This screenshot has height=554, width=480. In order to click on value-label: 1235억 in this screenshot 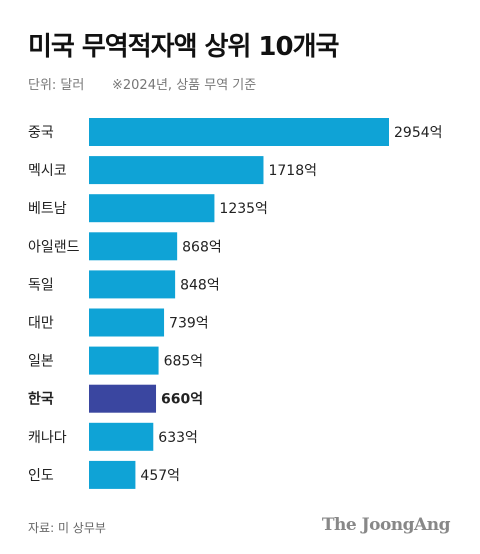, I will do `click(243, 209)`.